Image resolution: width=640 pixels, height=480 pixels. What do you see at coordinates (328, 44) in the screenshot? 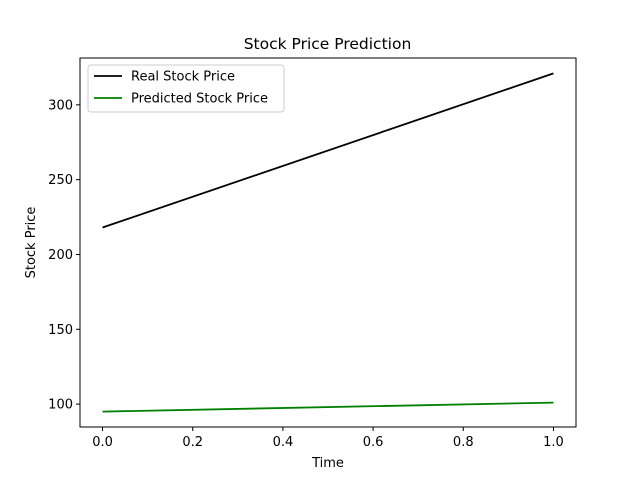
I see `chart-title: Stock Price Prediction` at bounding box center [328, 44].